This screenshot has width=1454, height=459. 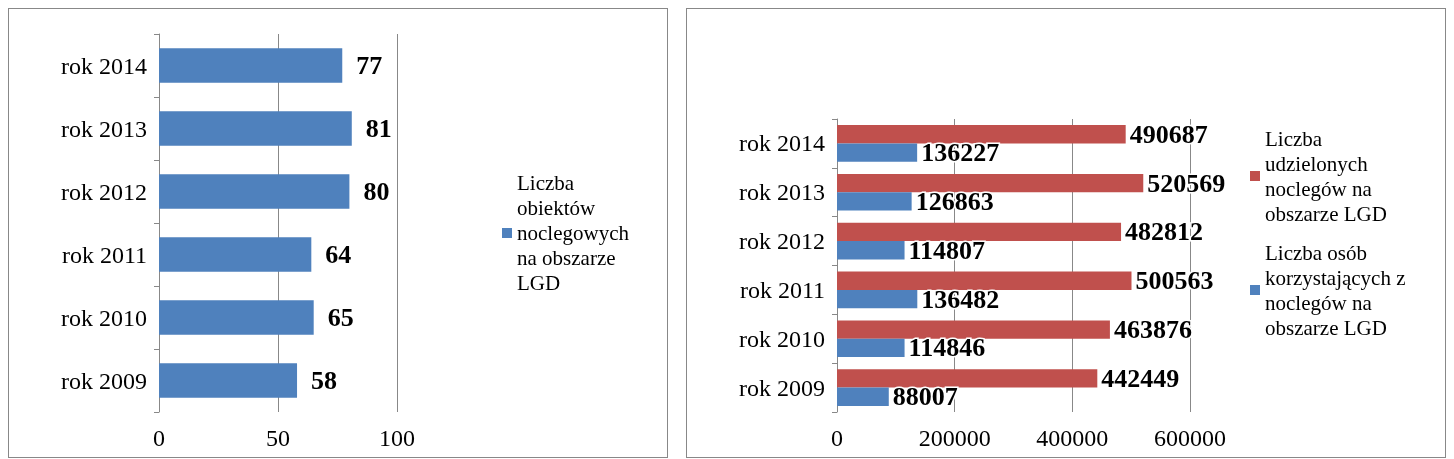 I want to click on x-tick-label: 50, so click(x=278, y=438).